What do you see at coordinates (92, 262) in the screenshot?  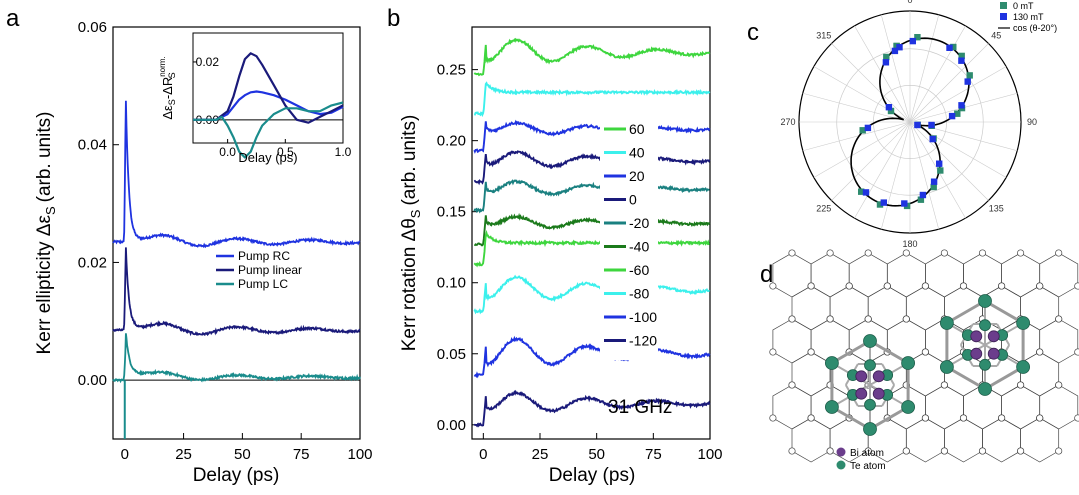 I see `panel-a-ytick-label: 0.02` at bounding box center [92, 262].